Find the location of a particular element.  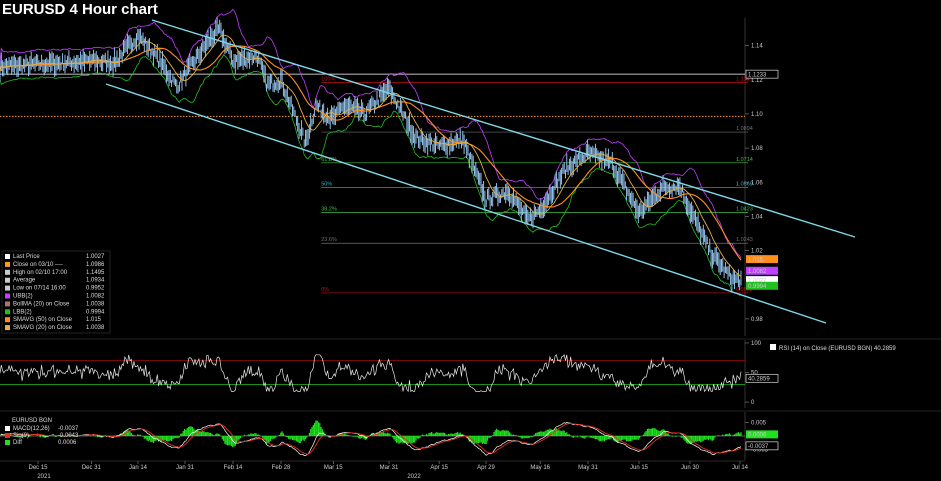

macd-y-tick-label: -0.005 is located at coordinates (760, 450).